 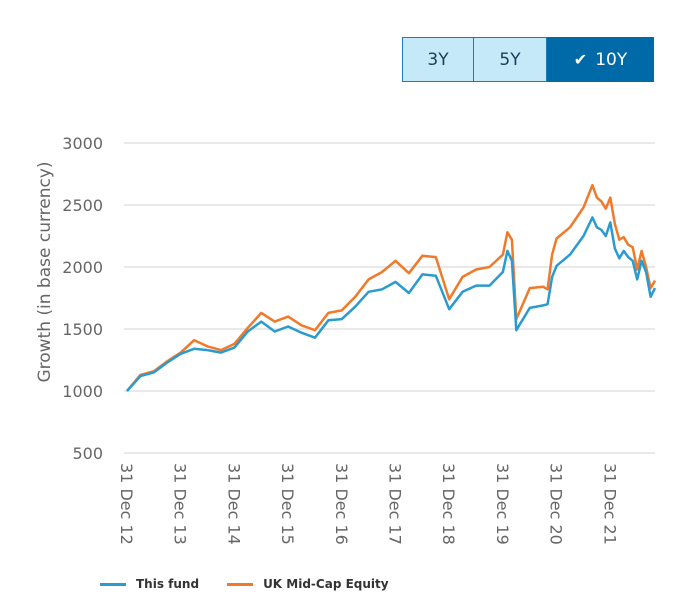 What do you see at coordinates (82, 391) in the screenshot?
I see `y-tick-label: 1000` at bounding box center [82, 391].